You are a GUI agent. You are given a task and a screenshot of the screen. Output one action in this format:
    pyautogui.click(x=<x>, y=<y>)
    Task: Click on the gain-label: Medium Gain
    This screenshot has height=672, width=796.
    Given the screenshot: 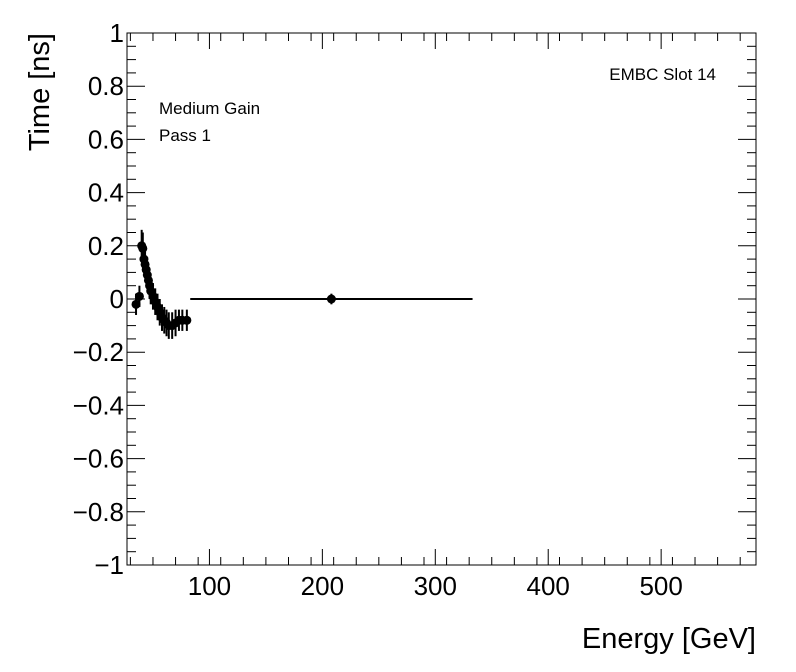 What is the action you would take?
    pyautogui.click(x=209, y=108)
    